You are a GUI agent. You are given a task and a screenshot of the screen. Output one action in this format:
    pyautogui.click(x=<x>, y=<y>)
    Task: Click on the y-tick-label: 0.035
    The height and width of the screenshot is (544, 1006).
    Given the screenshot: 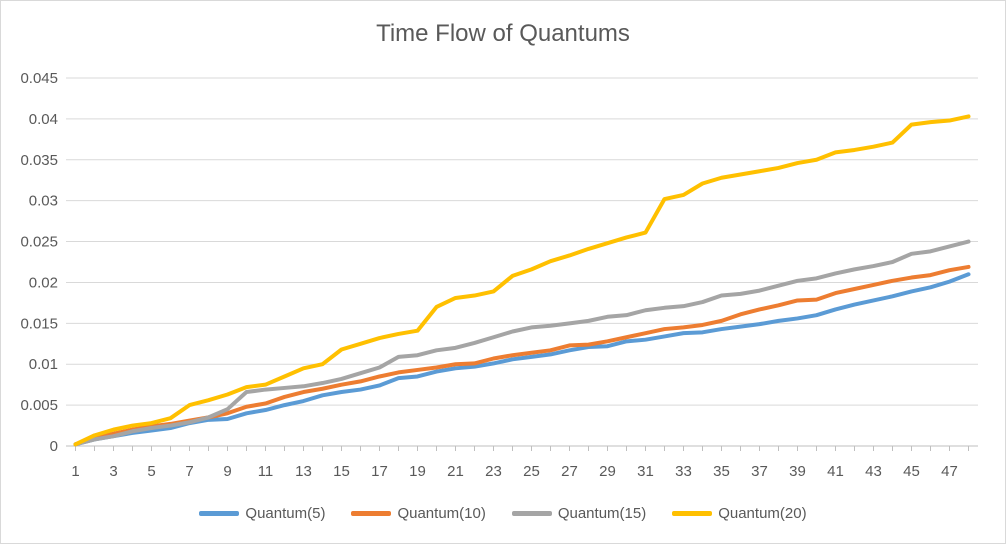 What is the action you would take?
    pyautogui.click(x=39, y=160)
    